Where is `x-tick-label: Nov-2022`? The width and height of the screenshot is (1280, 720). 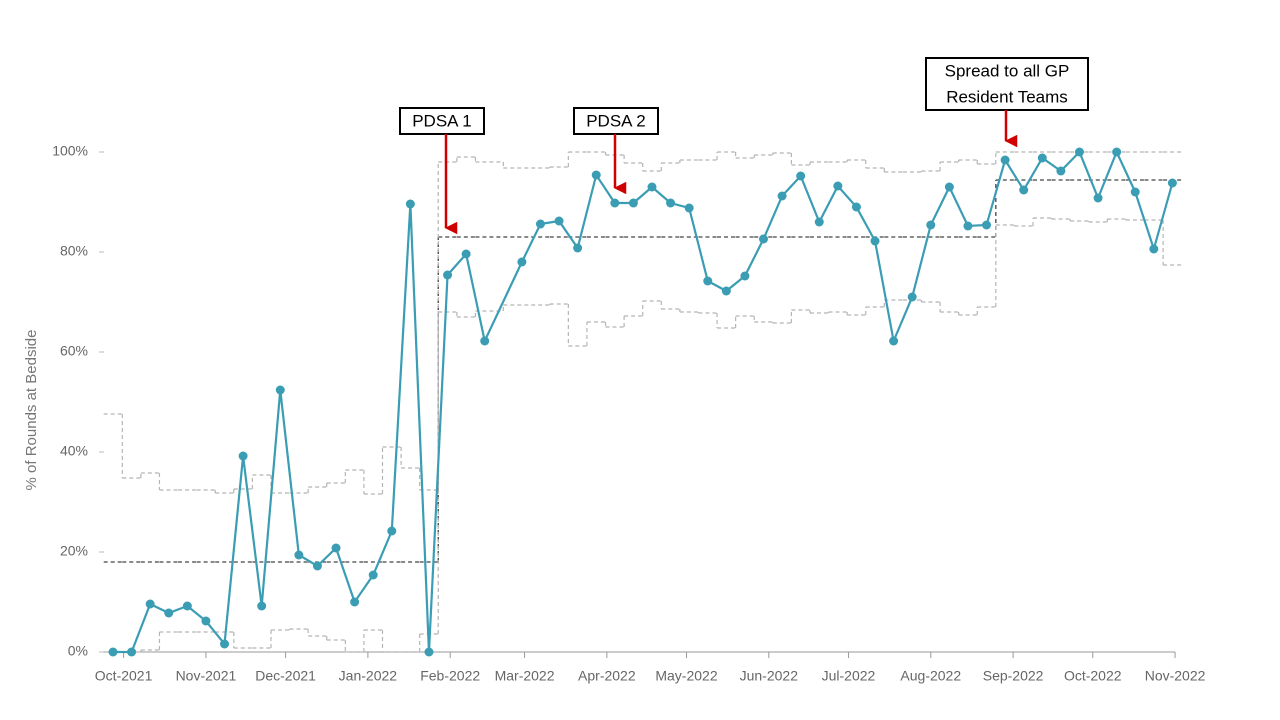 x-tick-label: Nov-2022 is located at coordinates (1175, 676).